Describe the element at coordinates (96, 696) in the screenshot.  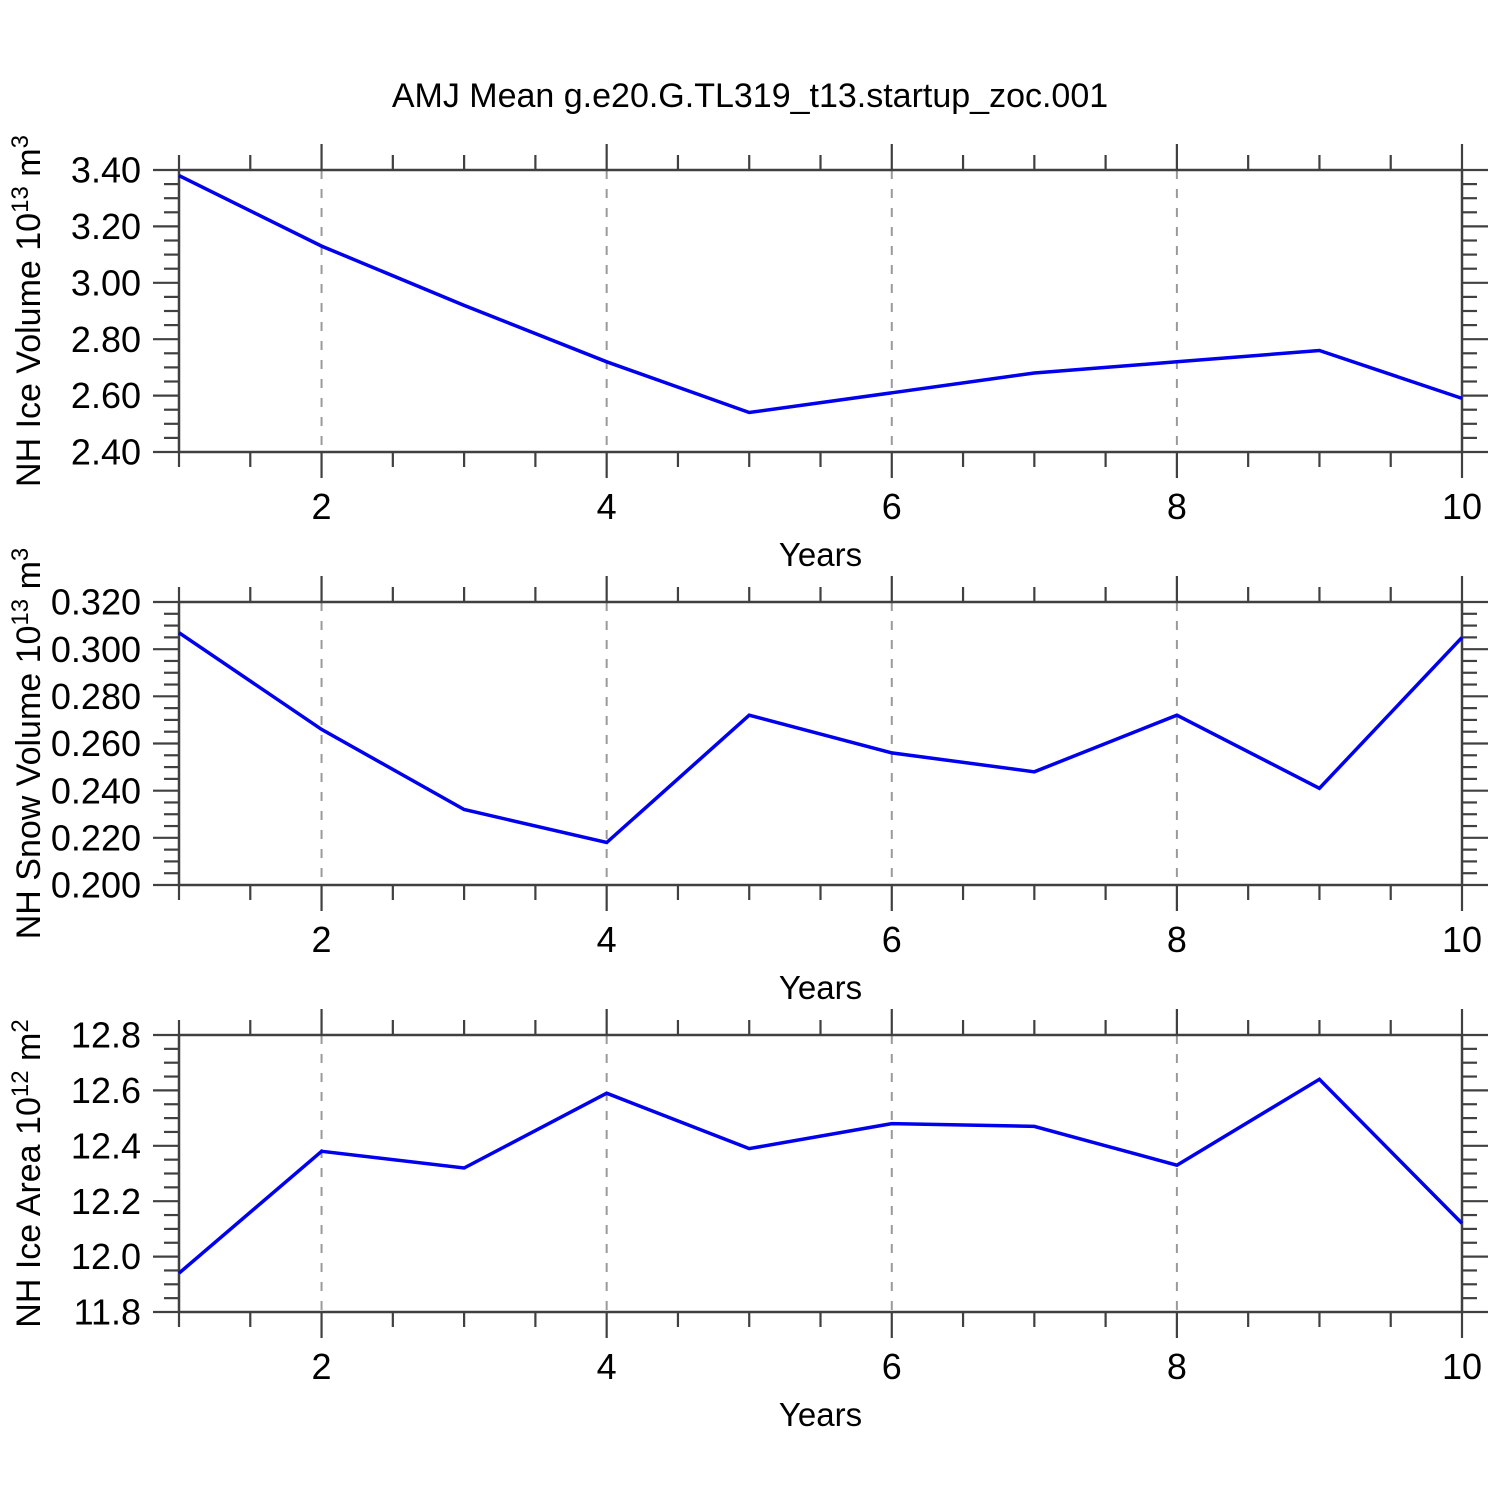
I see `y-tick-label: 0.280` at that location.